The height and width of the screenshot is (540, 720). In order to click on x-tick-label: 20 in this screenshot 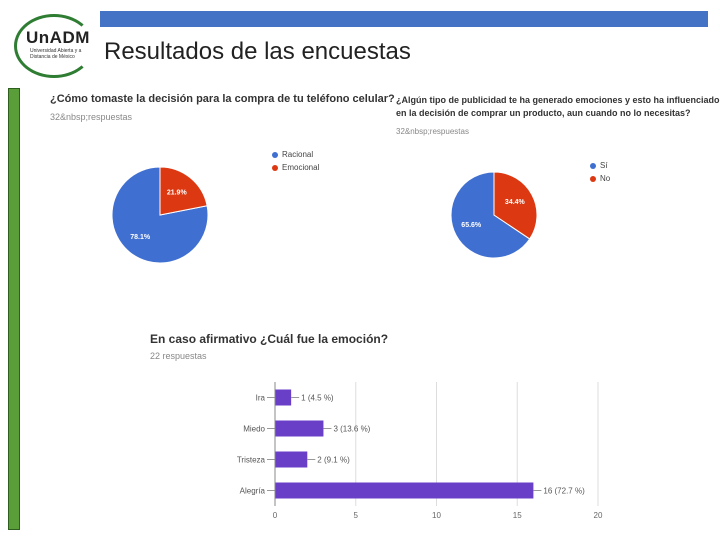, I will do `click(598, 514)`.